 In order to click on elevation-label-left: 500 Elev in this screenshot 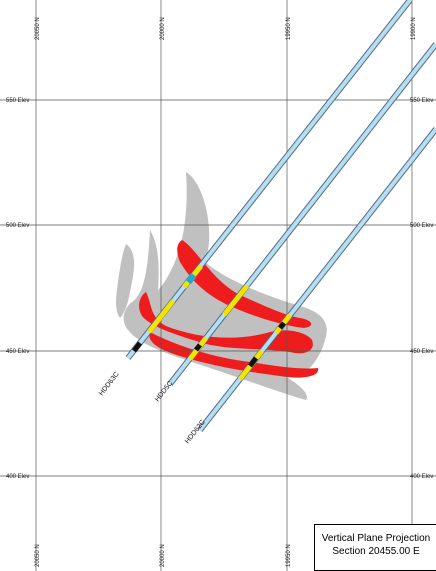, I will do `click(17, 226)`.